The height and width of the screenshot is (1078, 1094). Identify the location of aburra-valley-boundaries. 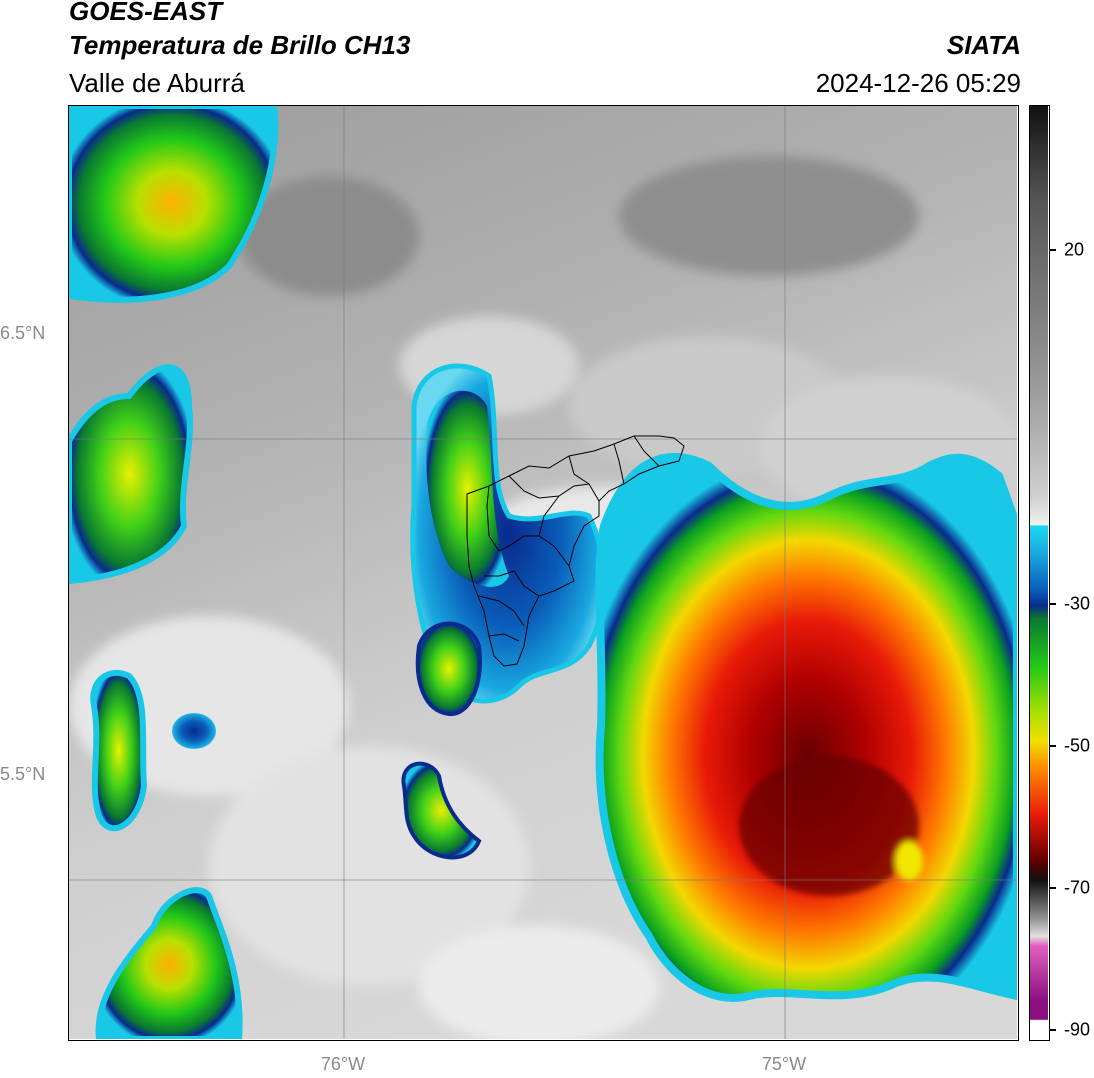
(575, 551).